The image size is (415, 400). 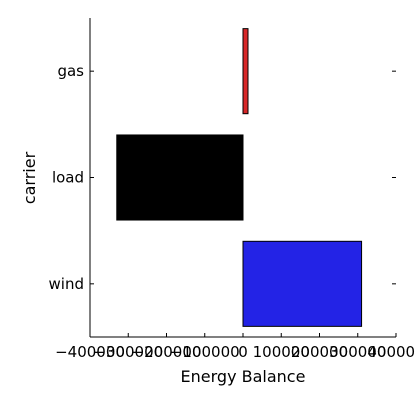 What do you see at coordinates (180, 177) in the screenshot?
I see `bar-load` at bounding box center [180, 177].